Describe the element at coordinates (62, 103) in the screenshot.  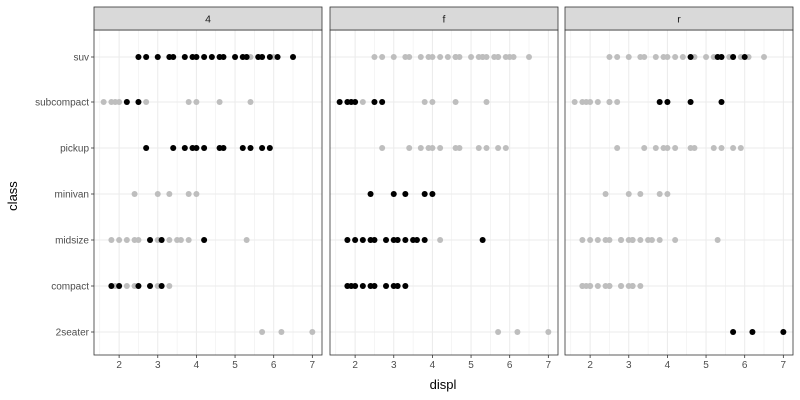
I see `y-tick-label: subcompact` at that location.